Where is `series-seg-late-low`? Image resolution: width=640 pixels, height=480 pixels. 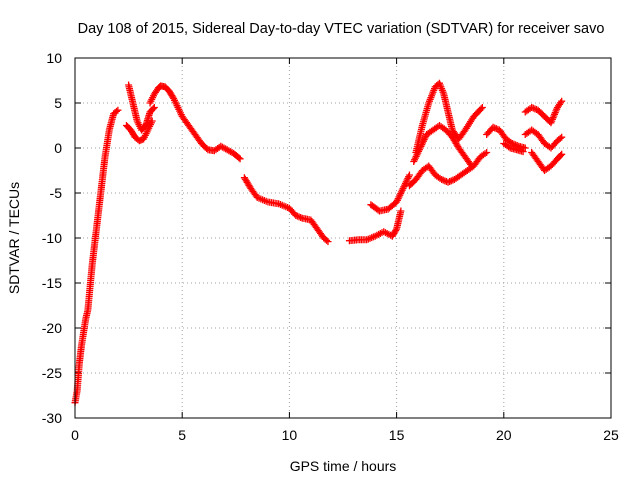 series-seg-late-low is located at coordinates (547, 161).